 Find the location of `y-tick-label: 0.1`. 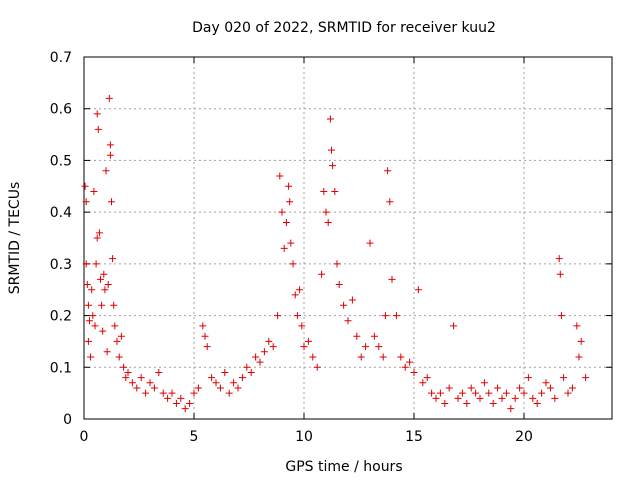

y-tick-label: 0.1 is located at coordinates (61, 368).